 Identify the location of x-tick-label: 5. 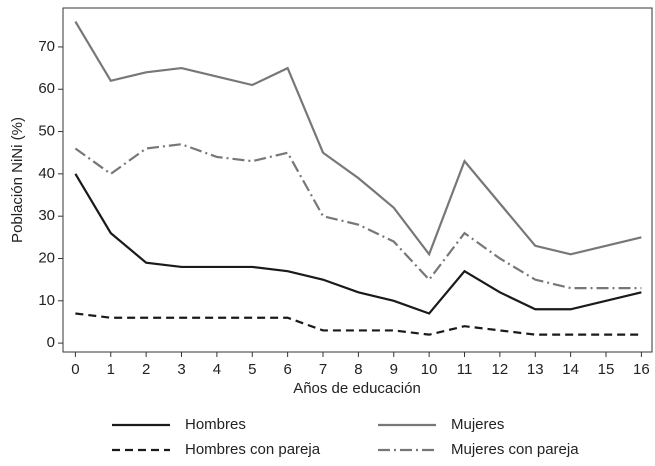
(252, 369).